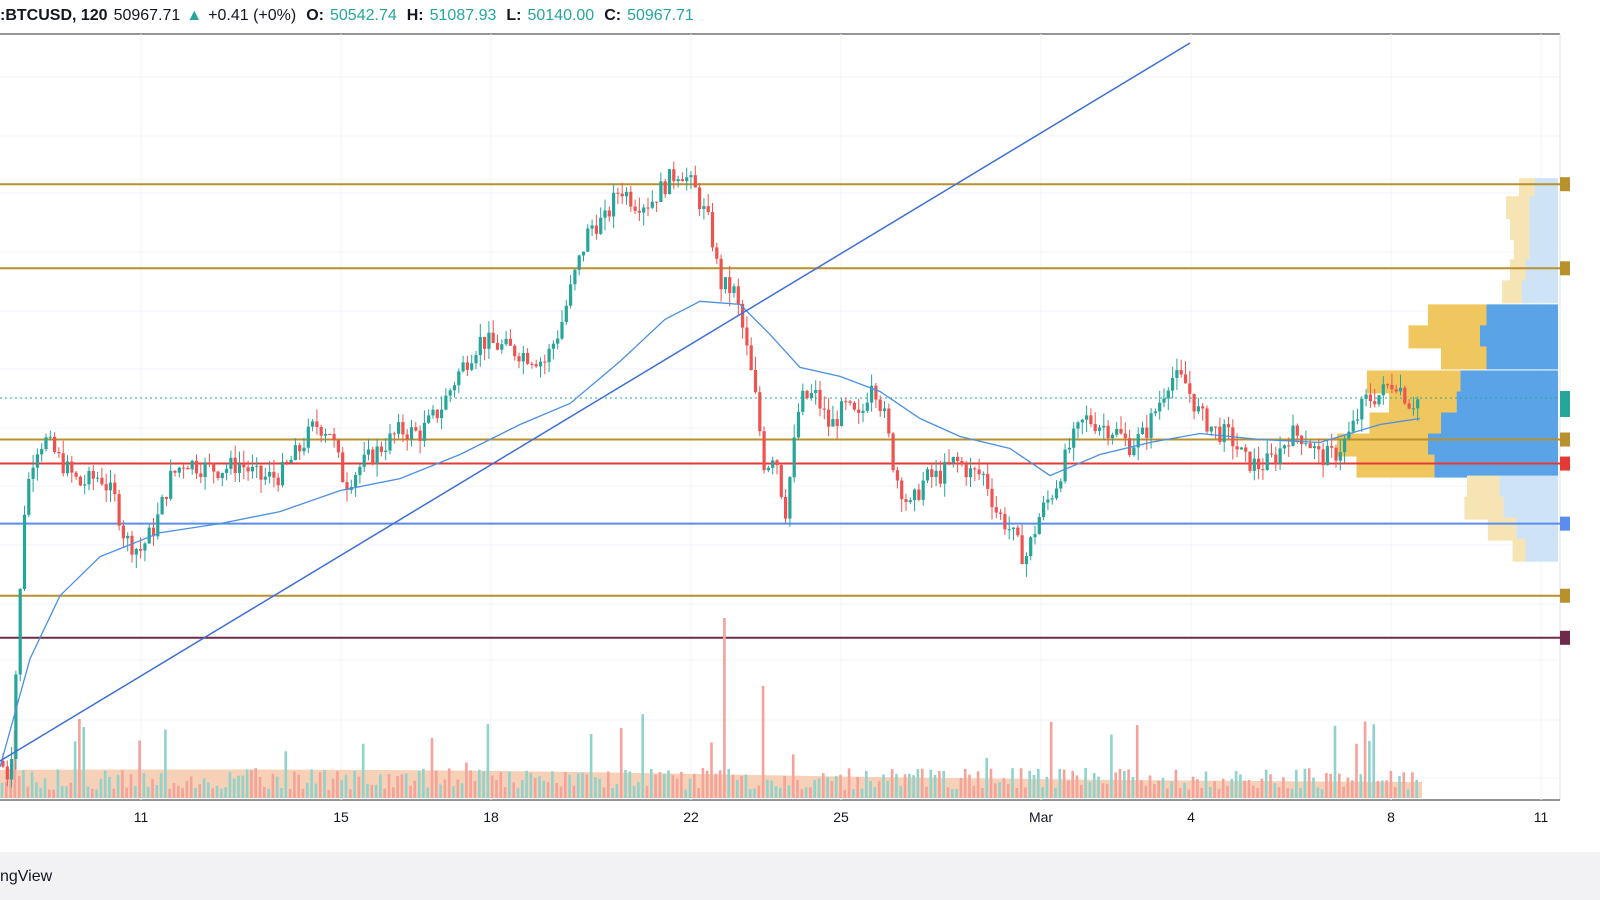  Describe the element at coordinates (141, 817) in the screenshot. I see `x-tick-label: 11` at that location.